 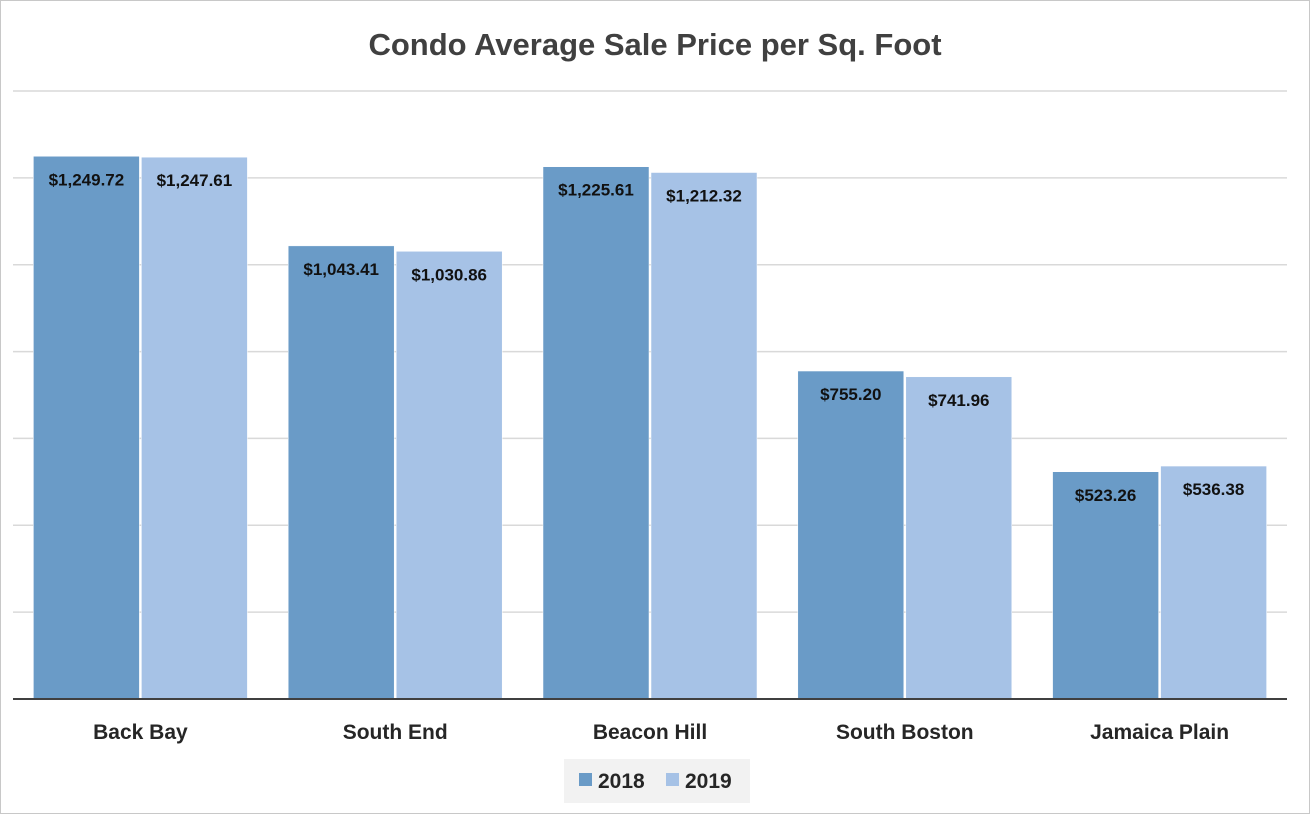 I want to click on legend-swatch-2018, so click(x=585, y=779).